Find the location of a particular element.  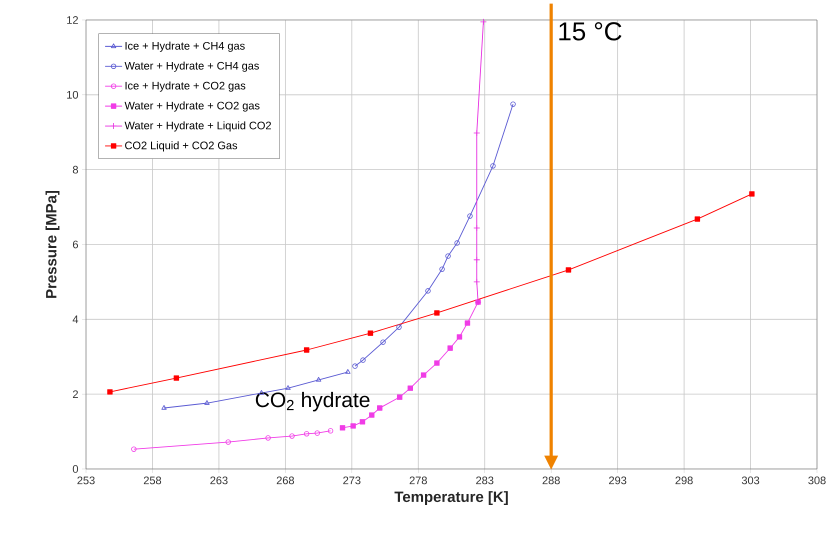

legend-label: Water + Hydrate + CO2 gas is located at coordinates (192, 106).